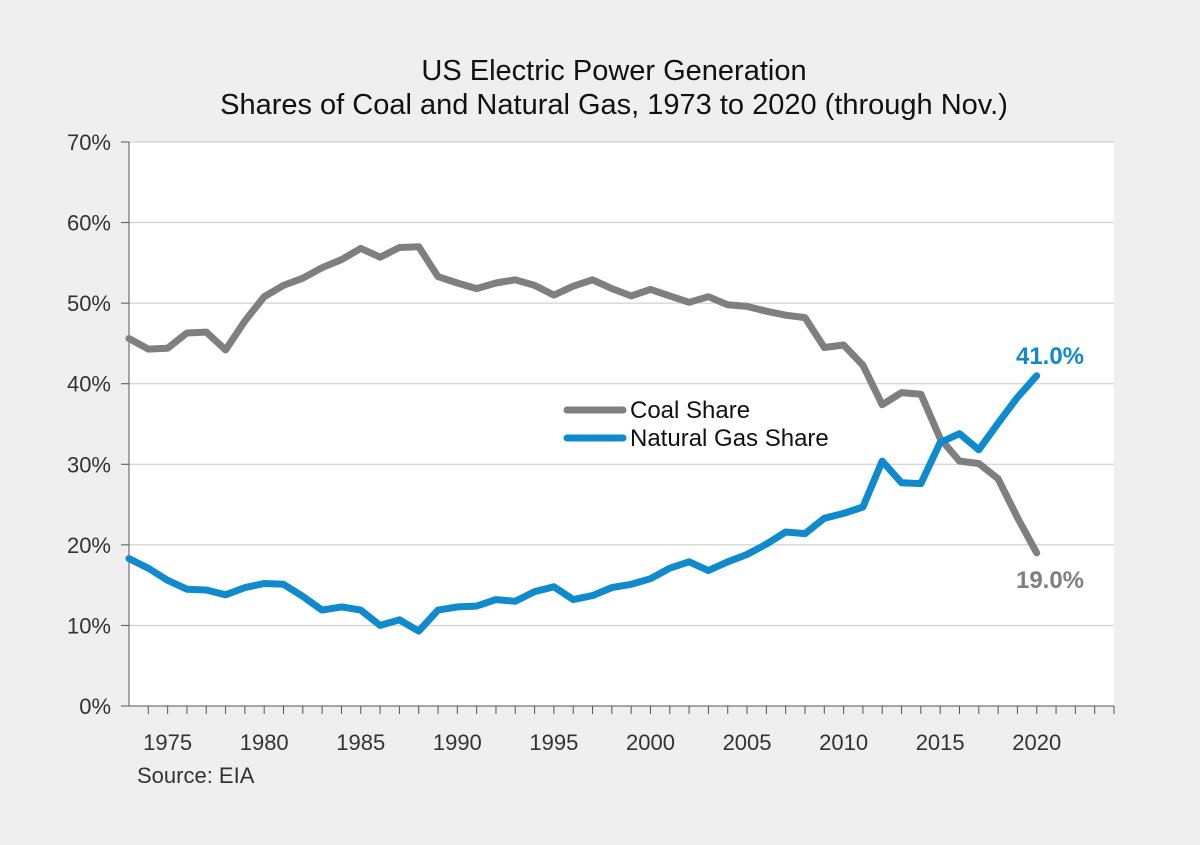 This screenshot has height=845, width=1200. Describe the element at coordinates (1036, 742) in the screenshot. I see `x-tick-label-2020: 2020` at that location.